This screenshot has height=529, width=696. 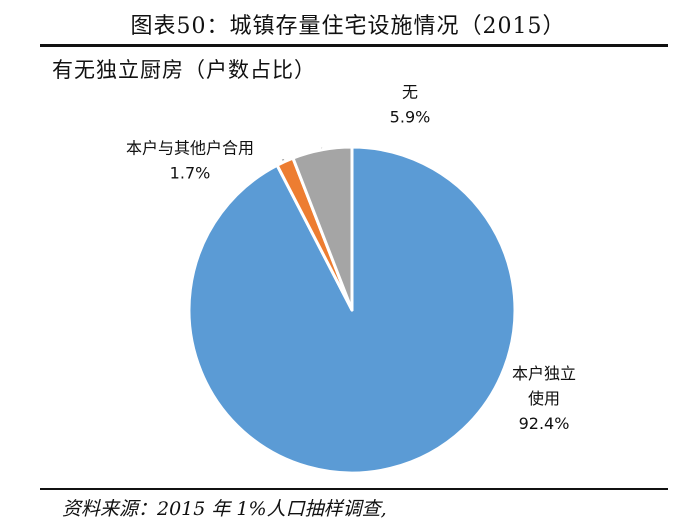 What do you see at coordinates (348, 26) in the screenshot?
I see `figure-title: 图表50：城镇存量住宅设施情况（2015）` at bounding box center [348, 26].